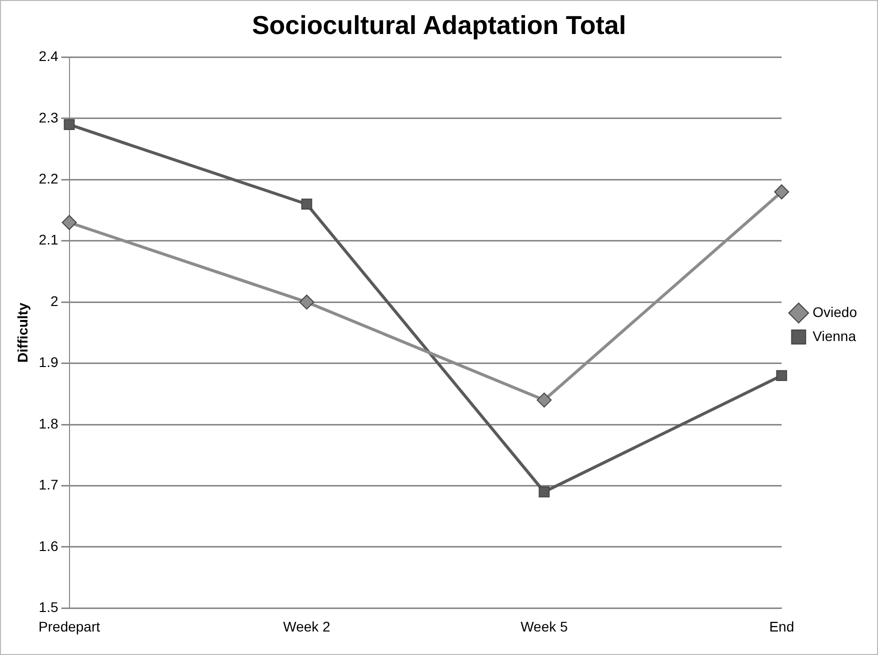 Image resolution: width=878 pixels, height=655 pixels. Describe the element at coordinates (54, 300) in the screenshot. I see `y-tick-label: 2` at that location.